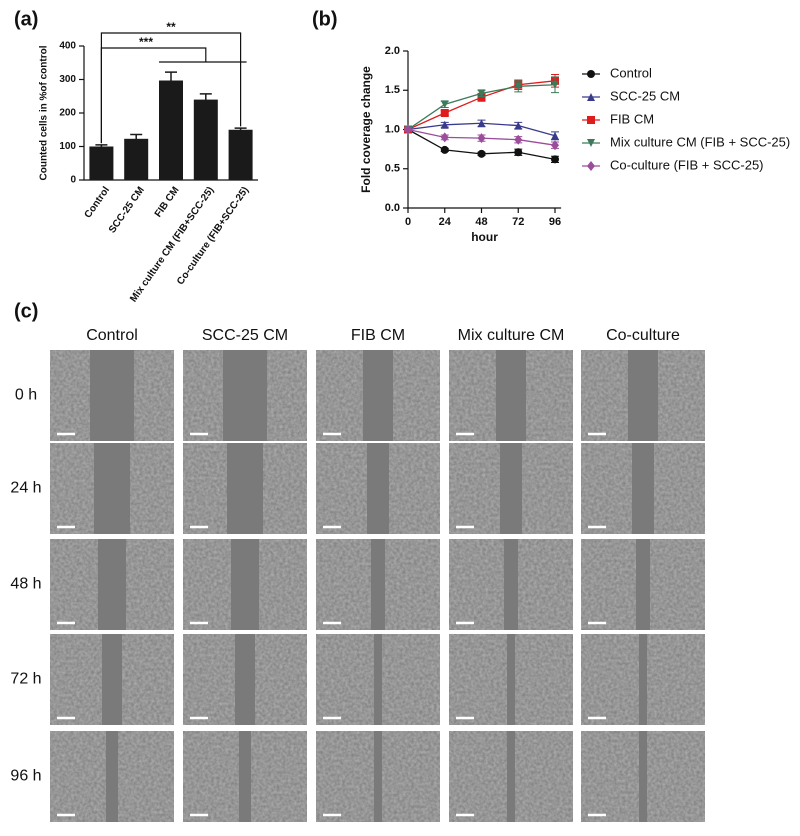 The image size is (800, 836). I want to click on x-tick-label: SCC-25 CM, so click(127, 210).